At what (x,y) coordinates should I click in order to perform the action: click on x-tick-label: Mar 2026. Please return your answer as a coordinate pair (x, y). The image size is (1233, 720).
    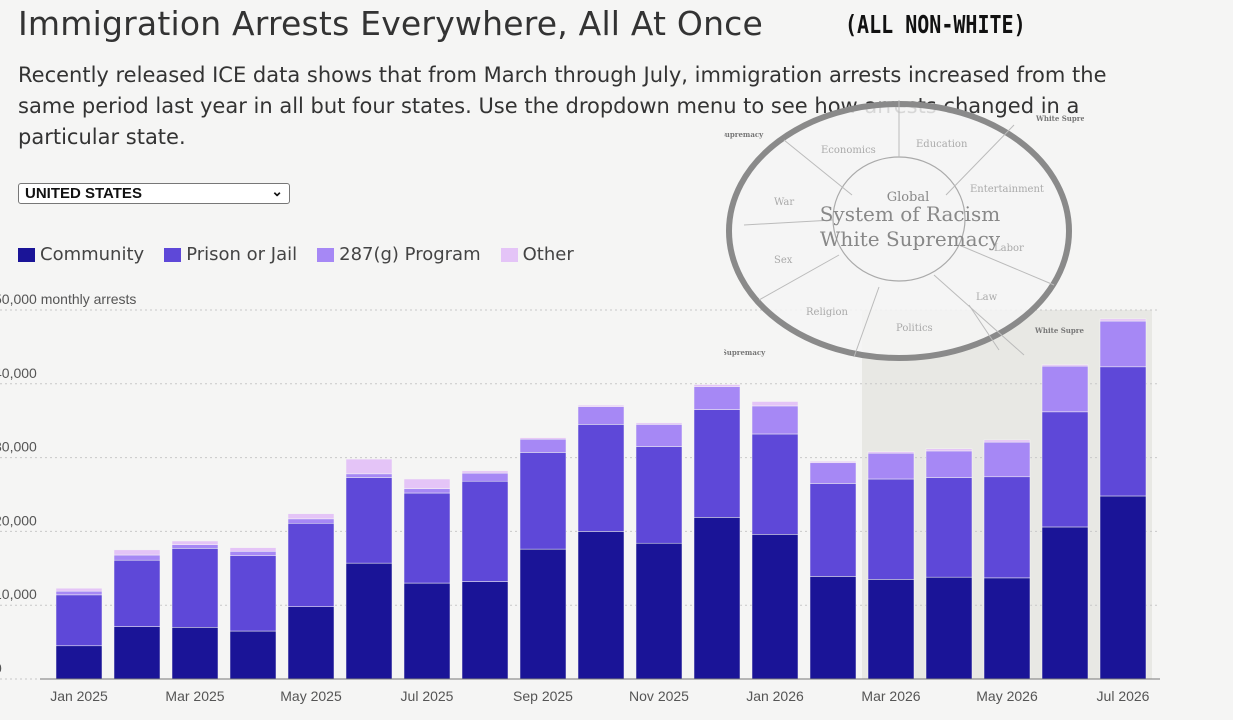
    Looking at the image, I should click on (890, 696).